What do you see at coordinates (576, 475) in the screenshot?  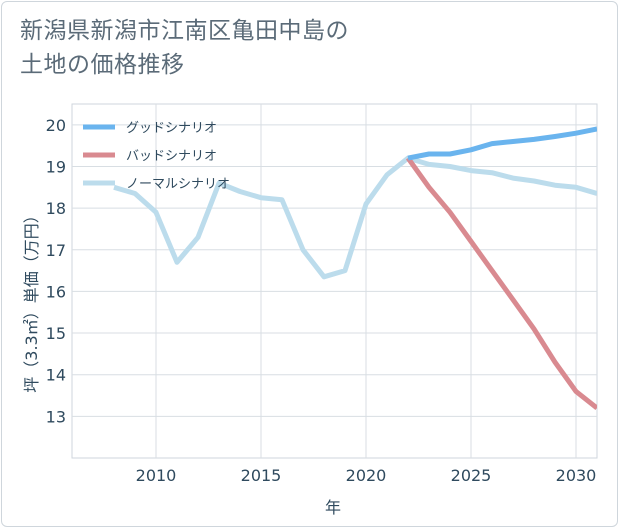 I see `x-tick-label: 2030` at bounding box center [576, 475].